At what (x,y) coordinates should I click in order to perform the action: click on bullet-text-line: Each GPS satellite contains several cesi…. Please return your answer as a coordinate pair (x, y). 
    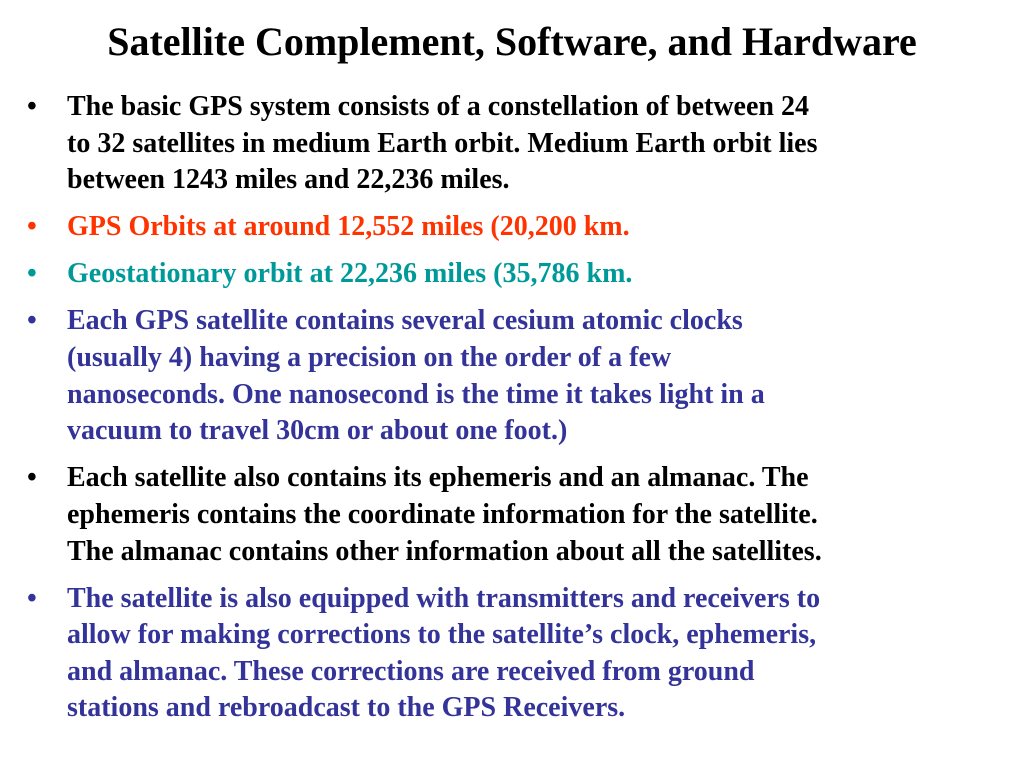
    Looking at the image, I should click on (405, 321).